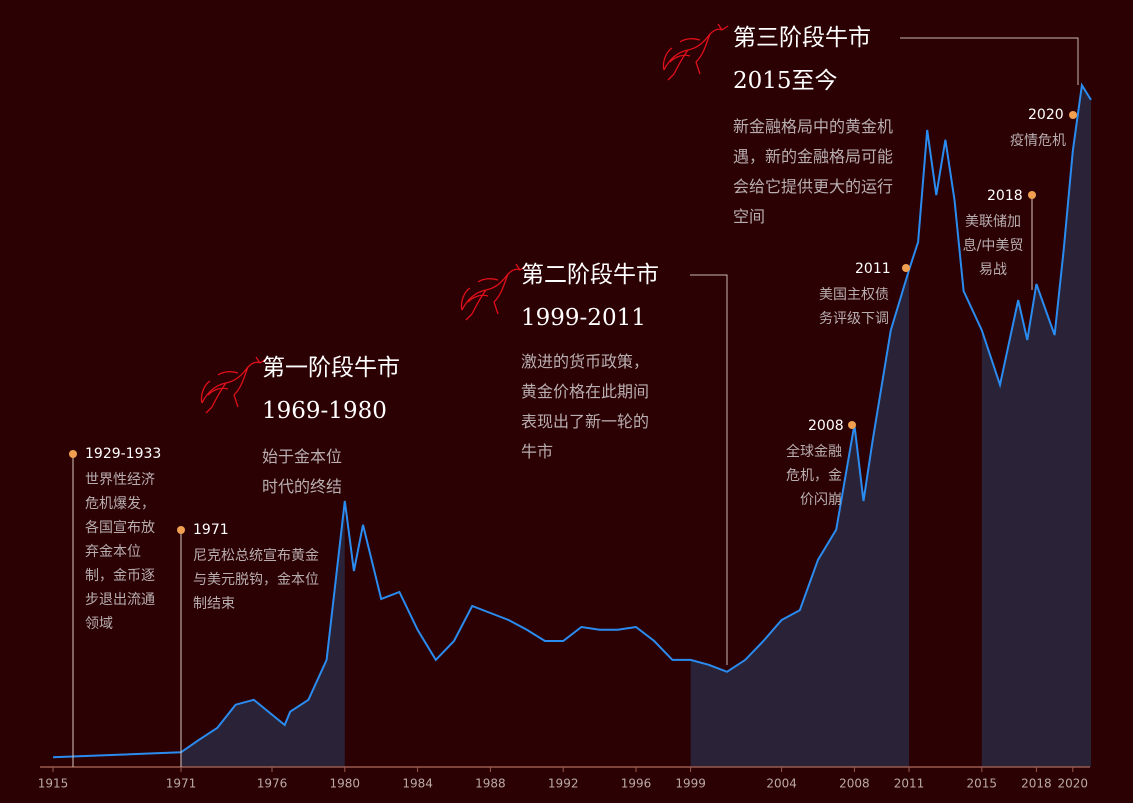  I want to click on phase-title: 第三阶段牛市, so click(802, 38).